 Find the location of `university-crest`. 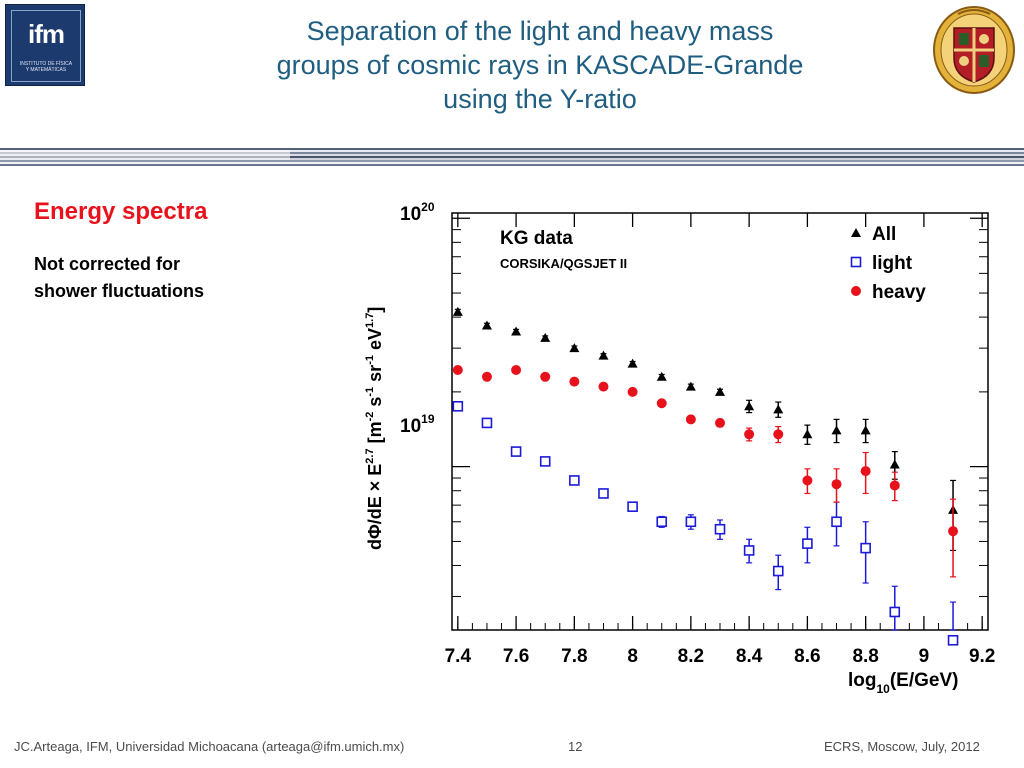

university-crest is located at coordinates (974, 50).